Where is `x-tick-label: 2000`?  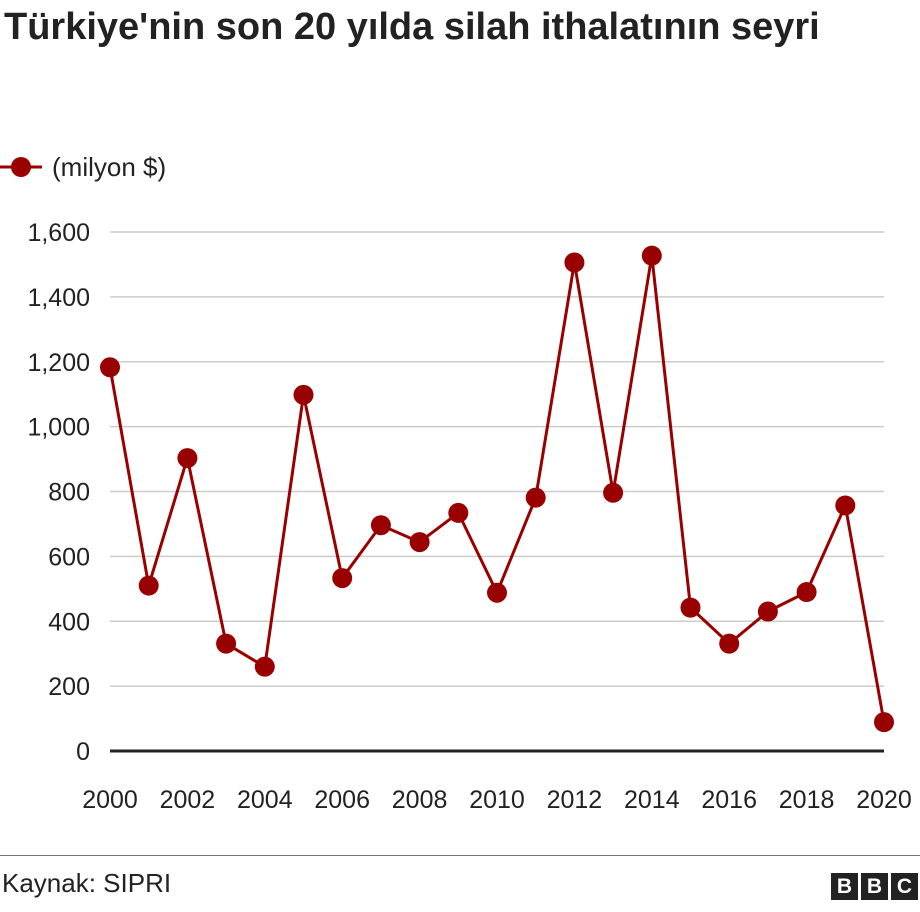
x-tick-label: 2000 is located at coordinates (110, 800).